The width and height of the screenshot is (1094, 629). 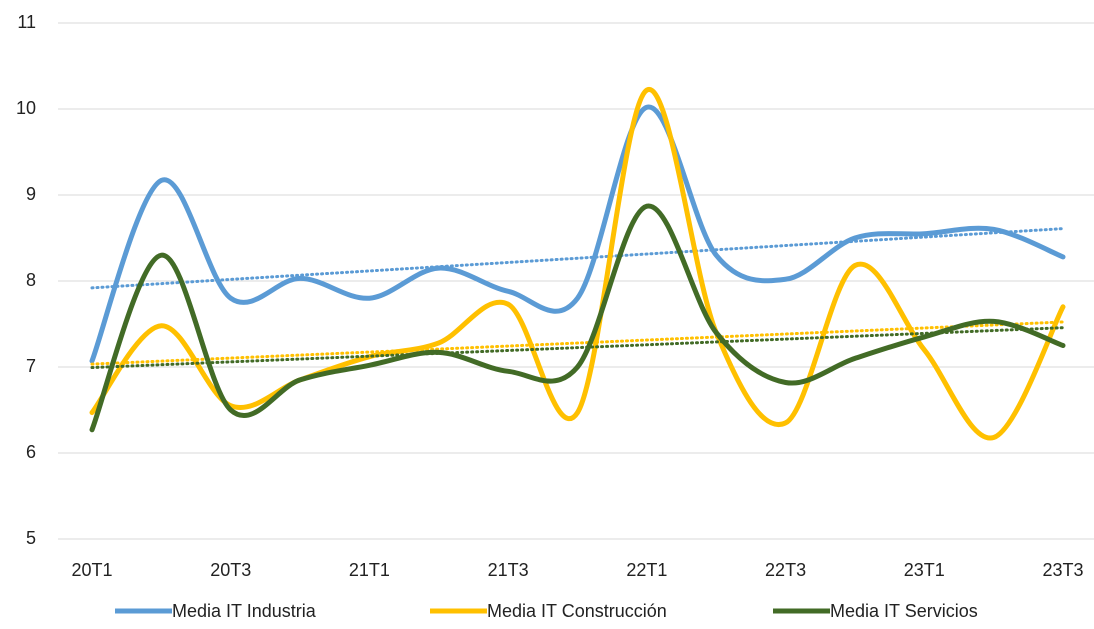 What do you see at coordinates (577, 611) in the screenshot?
I see `legend-label: Media IT Construcción` at bounding box center [577, 611].